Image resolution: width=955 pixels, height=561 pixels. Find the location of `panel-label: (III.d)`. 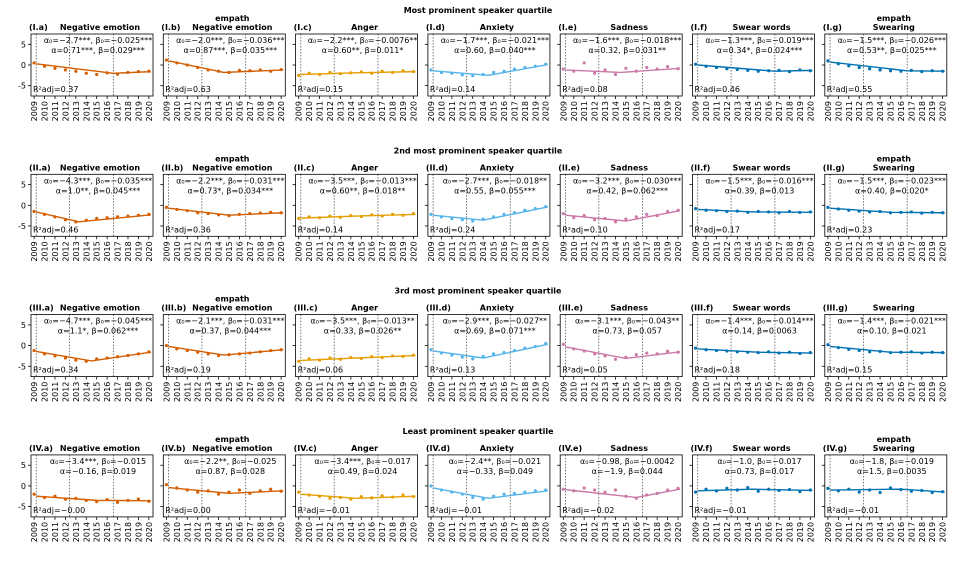

panel-label: (III.d) is located at coordinates (438, 308).